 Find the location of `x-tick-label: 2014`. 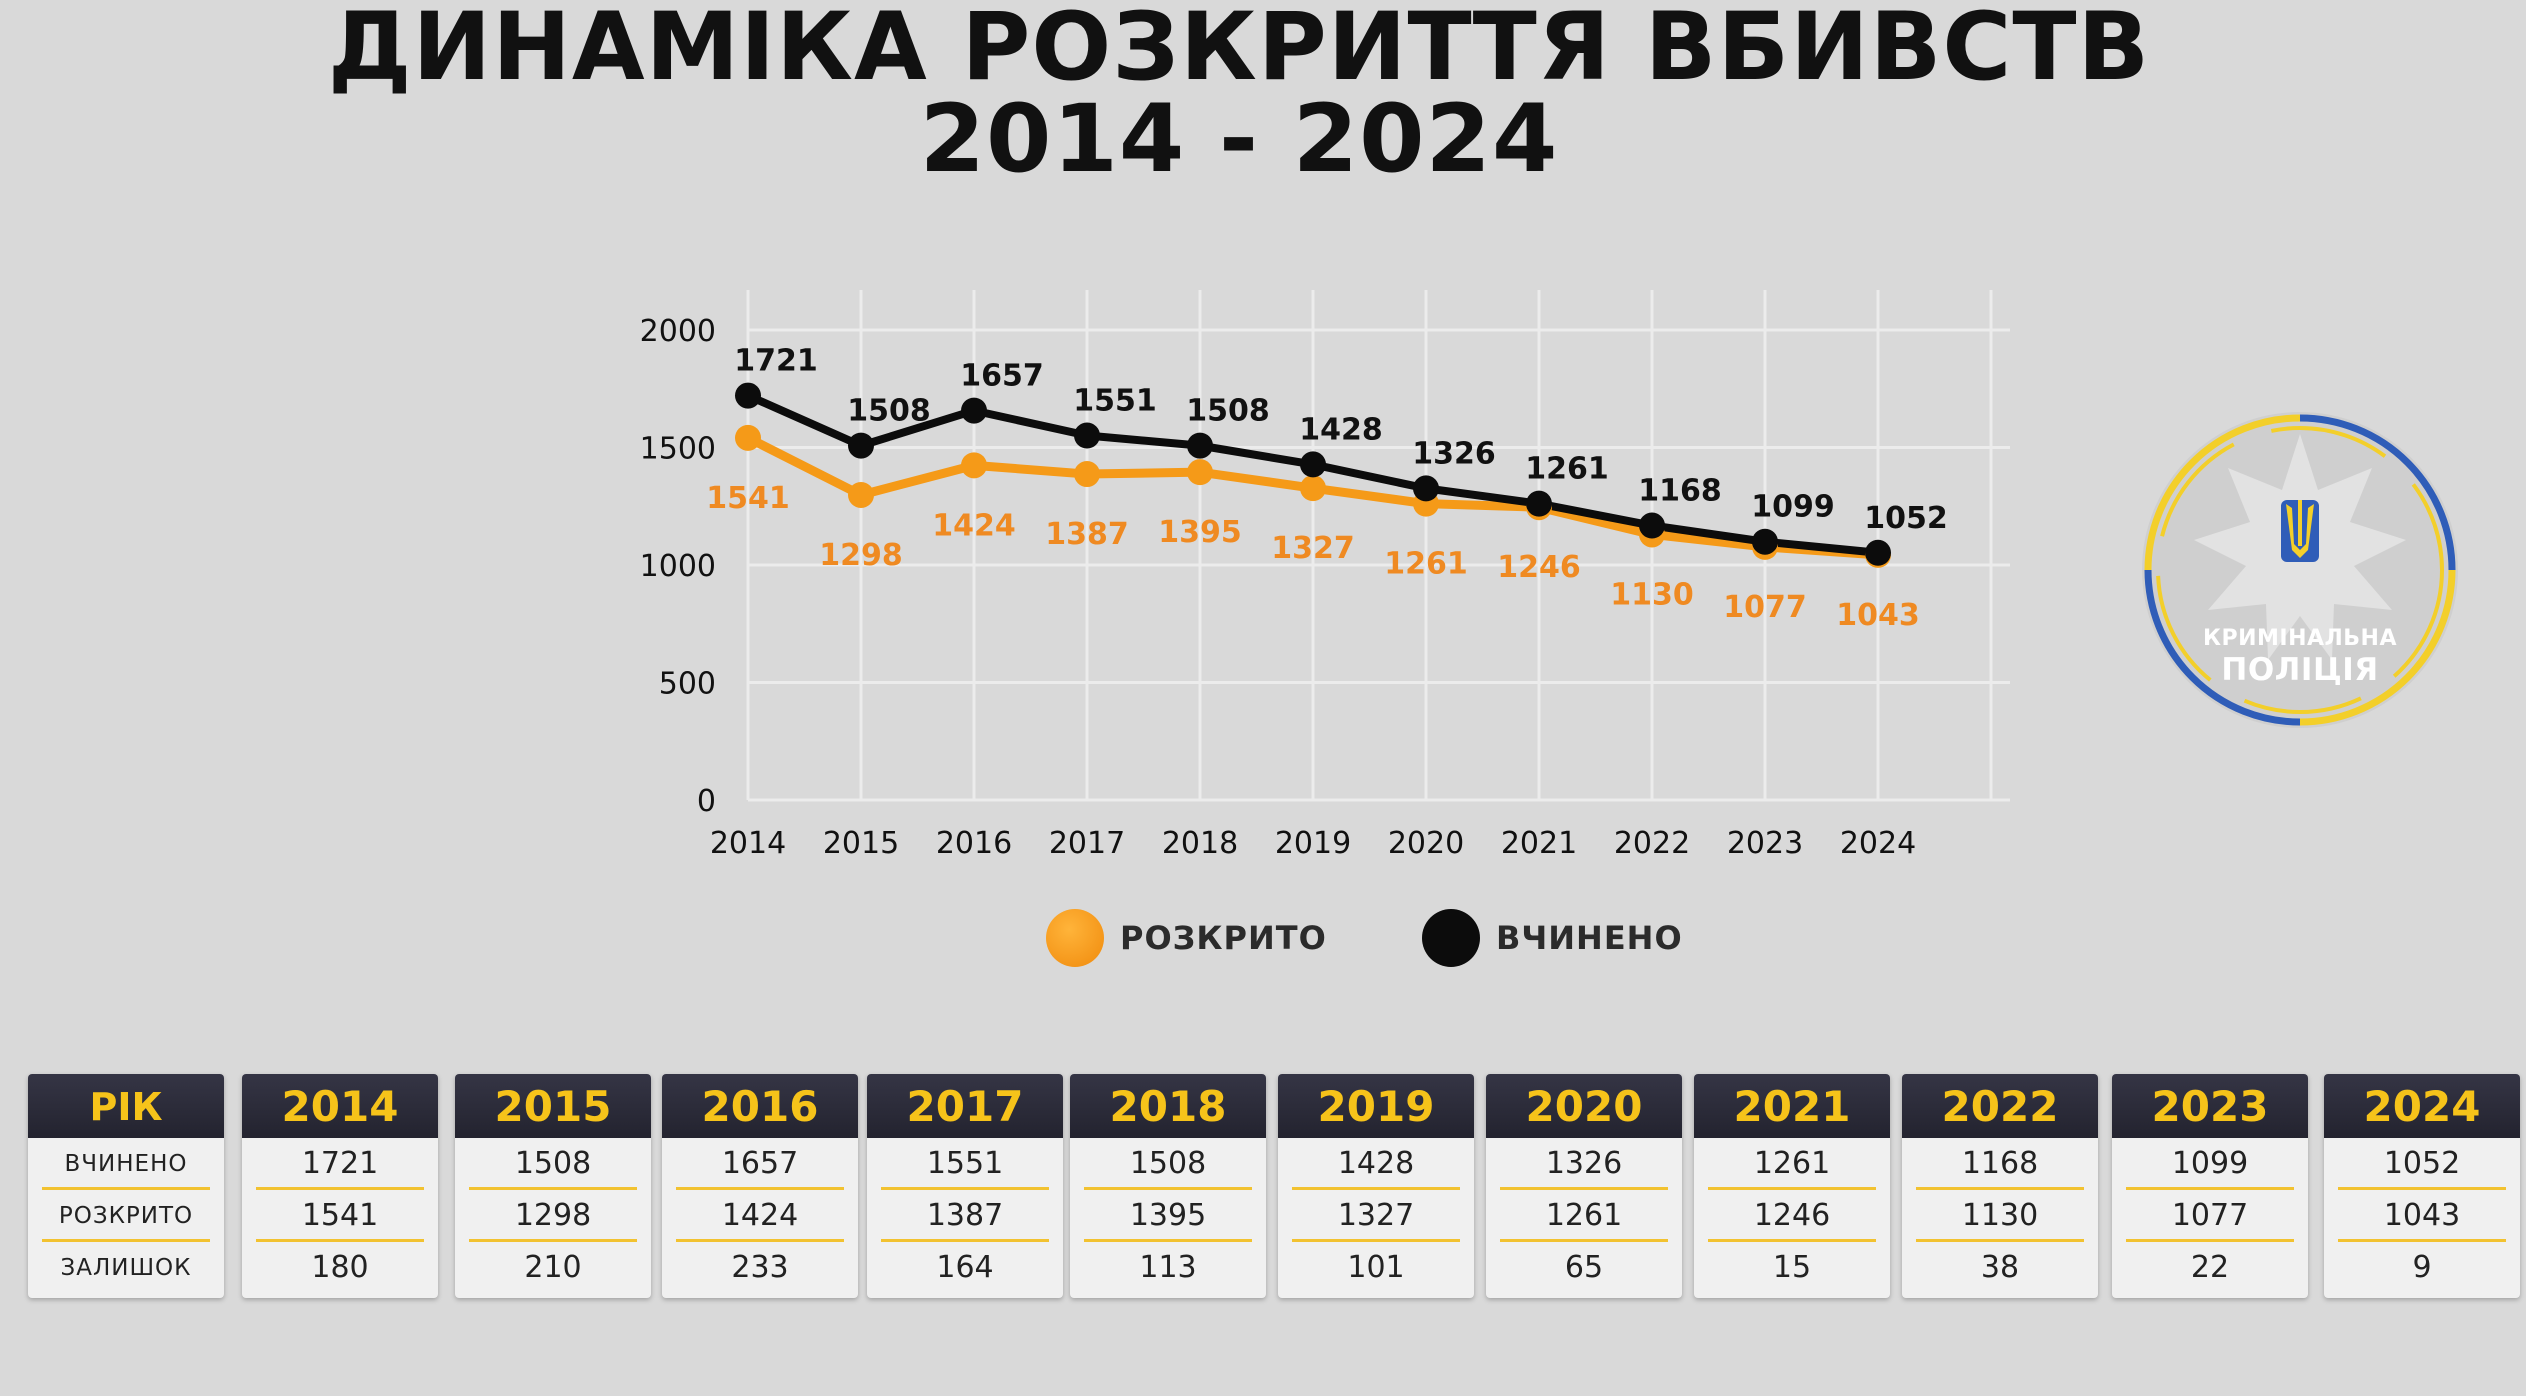

x-tick-label: 2014 is located at coordinates (748, 843).